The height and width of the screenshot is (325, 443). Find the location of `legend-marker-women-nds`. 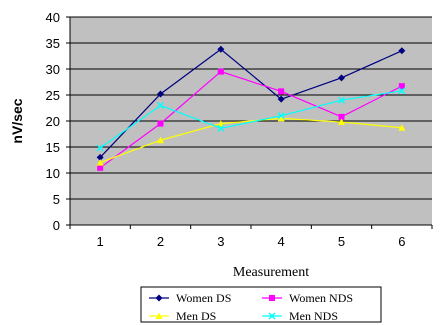

legend-marker-women-nds is located at coordinates (272, 298).